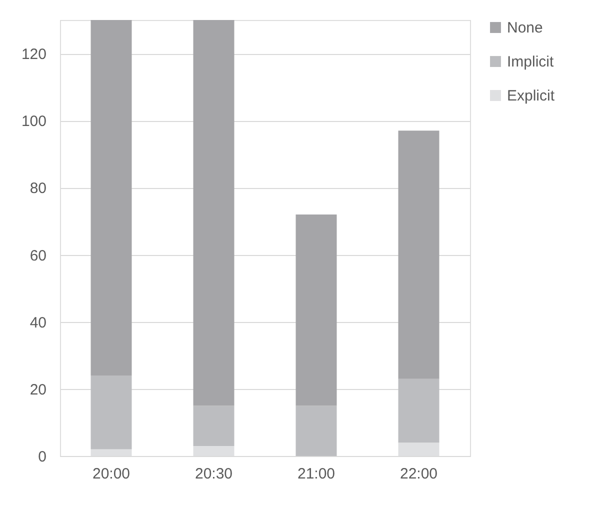 The height and width of the screenshot is (528, 604). Describe the element at coordinates (525, 28) in the screenshot. I see `legend-label: None` at that location.